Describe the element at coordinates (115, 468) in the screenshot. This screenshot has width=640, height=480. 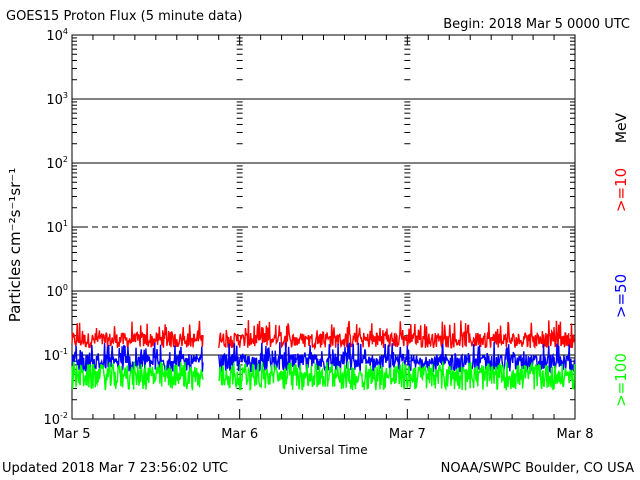
I see `updated-time: Updated 2018 Mar 7 23:56:02 UTC` at that location.